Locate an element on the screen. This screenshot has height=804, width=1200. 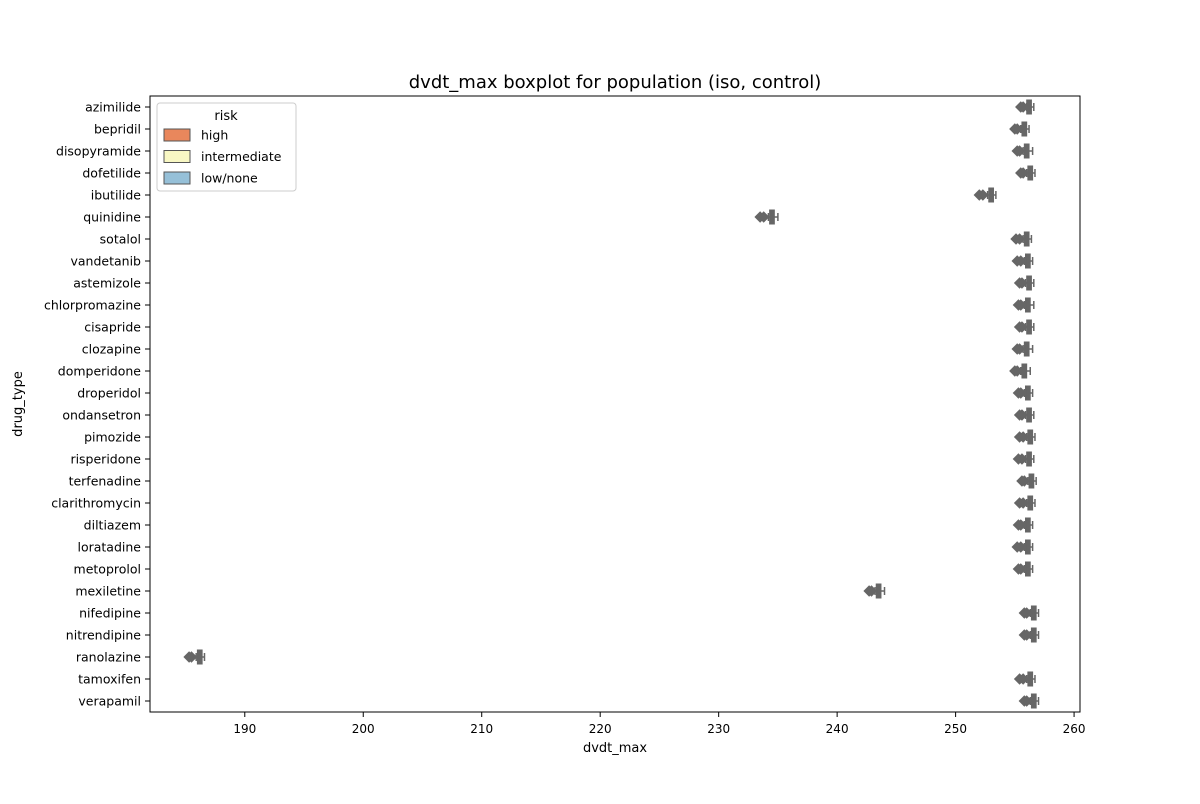
y-tick-label: loratadine is located at coordinates (109, 547).